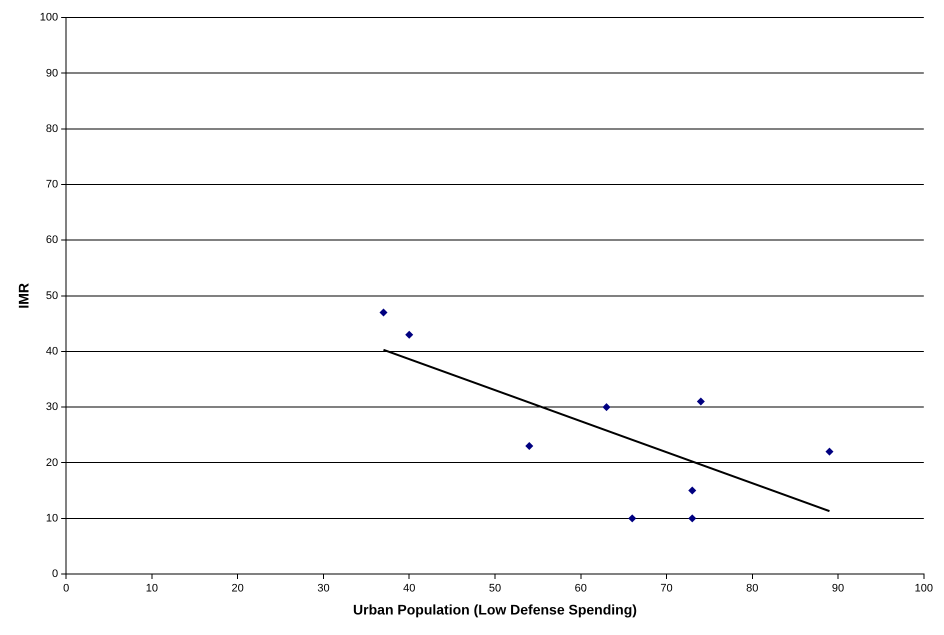 This screenshot has height=635, width=944. Describe the element at coordinates (580, 588) in the screenshot. I see `x-tick-label: 60` at that location.